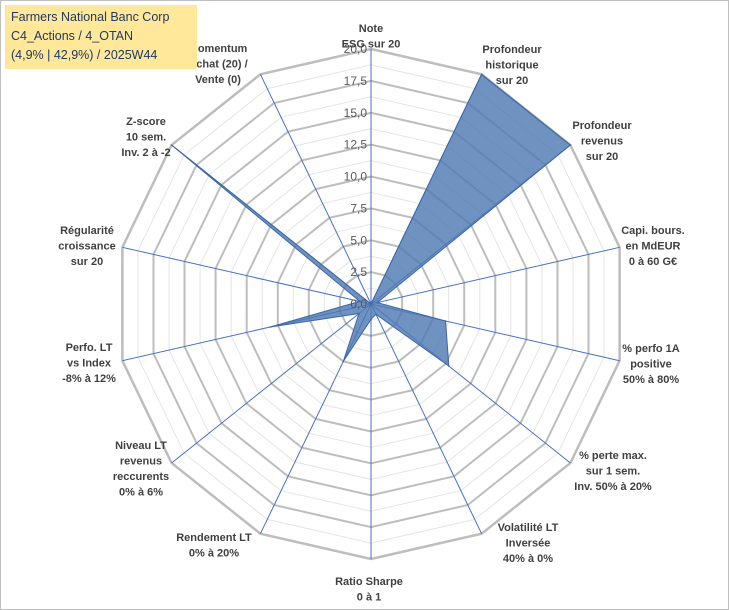  What do you see at coordinates (141, 469) in the screenshot?
I see `axis-label: Niveau LT revenus reccurents 0% à 6%` at bounding box center [141, 469].